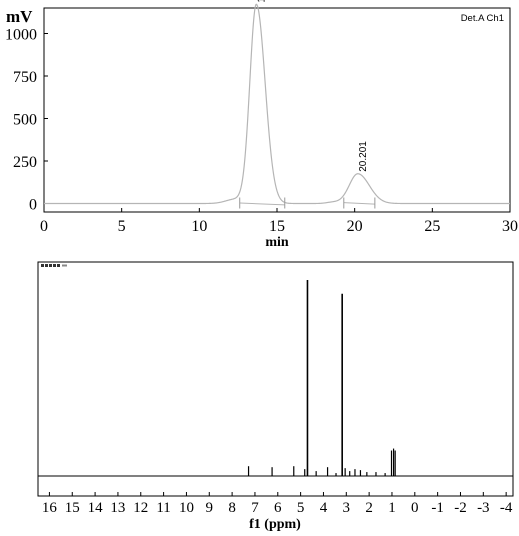 This screenshot has width=519, height=536. I want to click on nmr-peak-lines, so click(321, 378).